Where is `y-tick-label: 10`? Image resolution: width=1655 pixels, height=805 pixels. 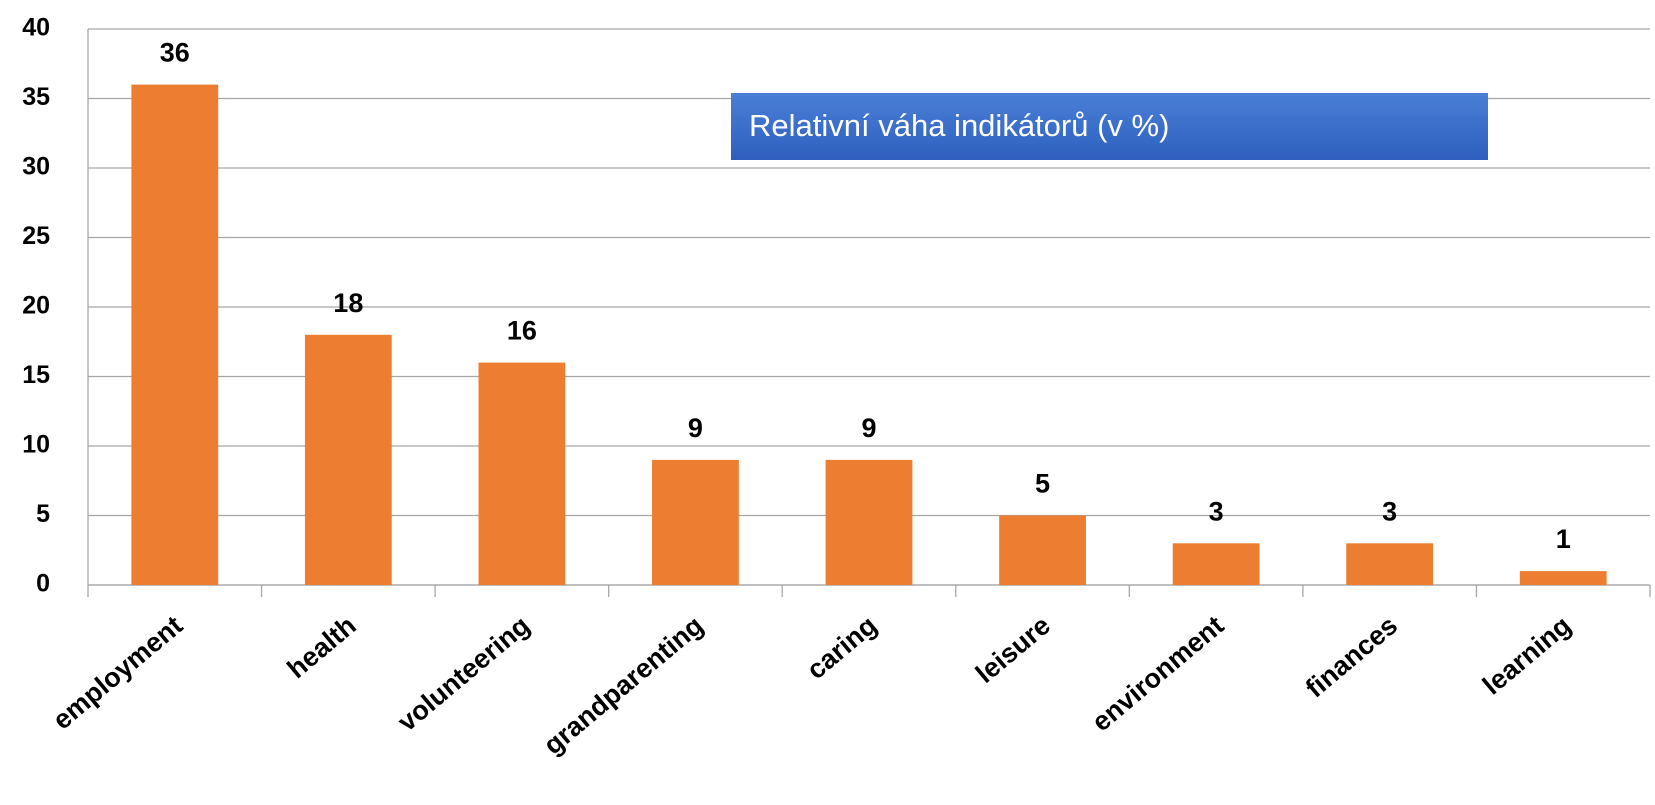
y-tick-label: 10 is located at coordinates (36, 445).